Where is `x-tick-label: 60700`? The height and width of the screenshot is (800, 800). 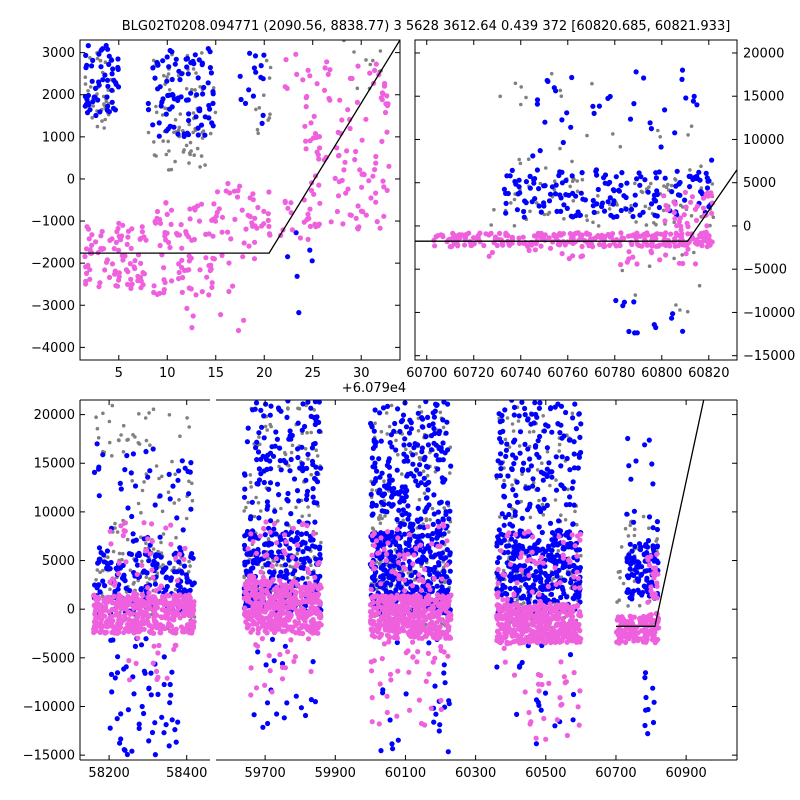
x-tick-label: 60700 is located at coordinates (426, 373).